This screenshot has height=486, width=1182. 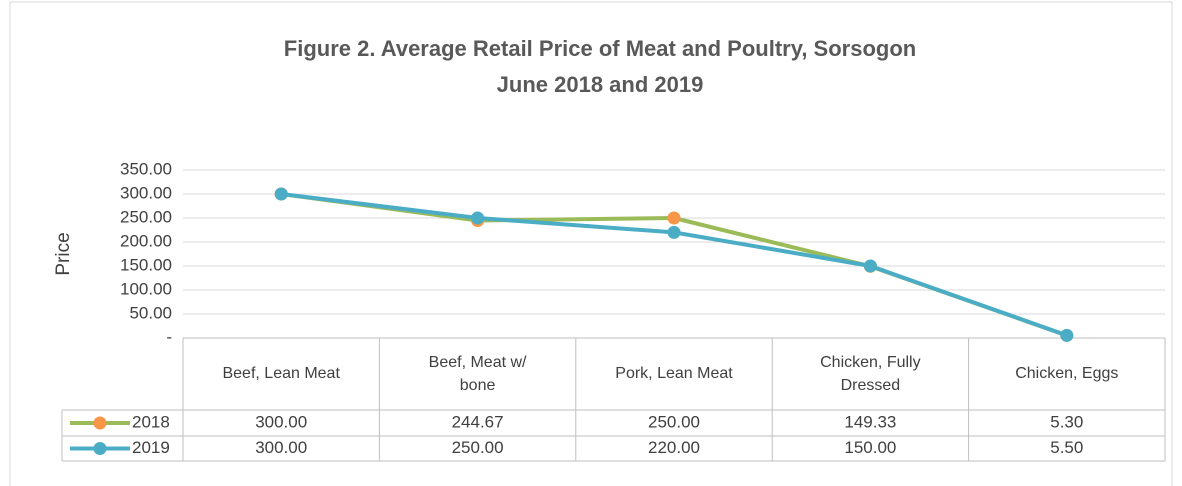 I want to click on table-value: 5.30, so click(x=1066, y=421).